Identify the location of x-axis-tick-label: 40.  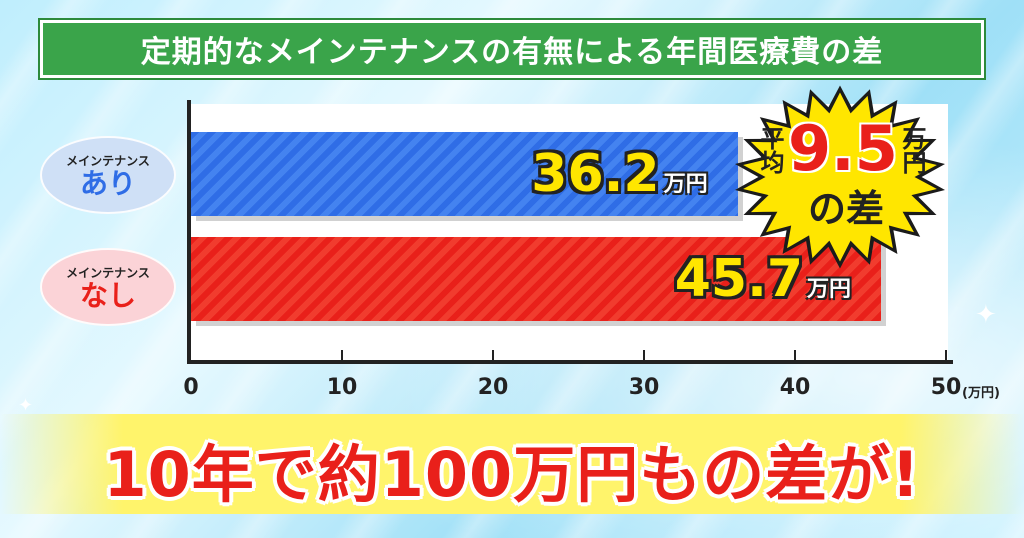
(795, 387).